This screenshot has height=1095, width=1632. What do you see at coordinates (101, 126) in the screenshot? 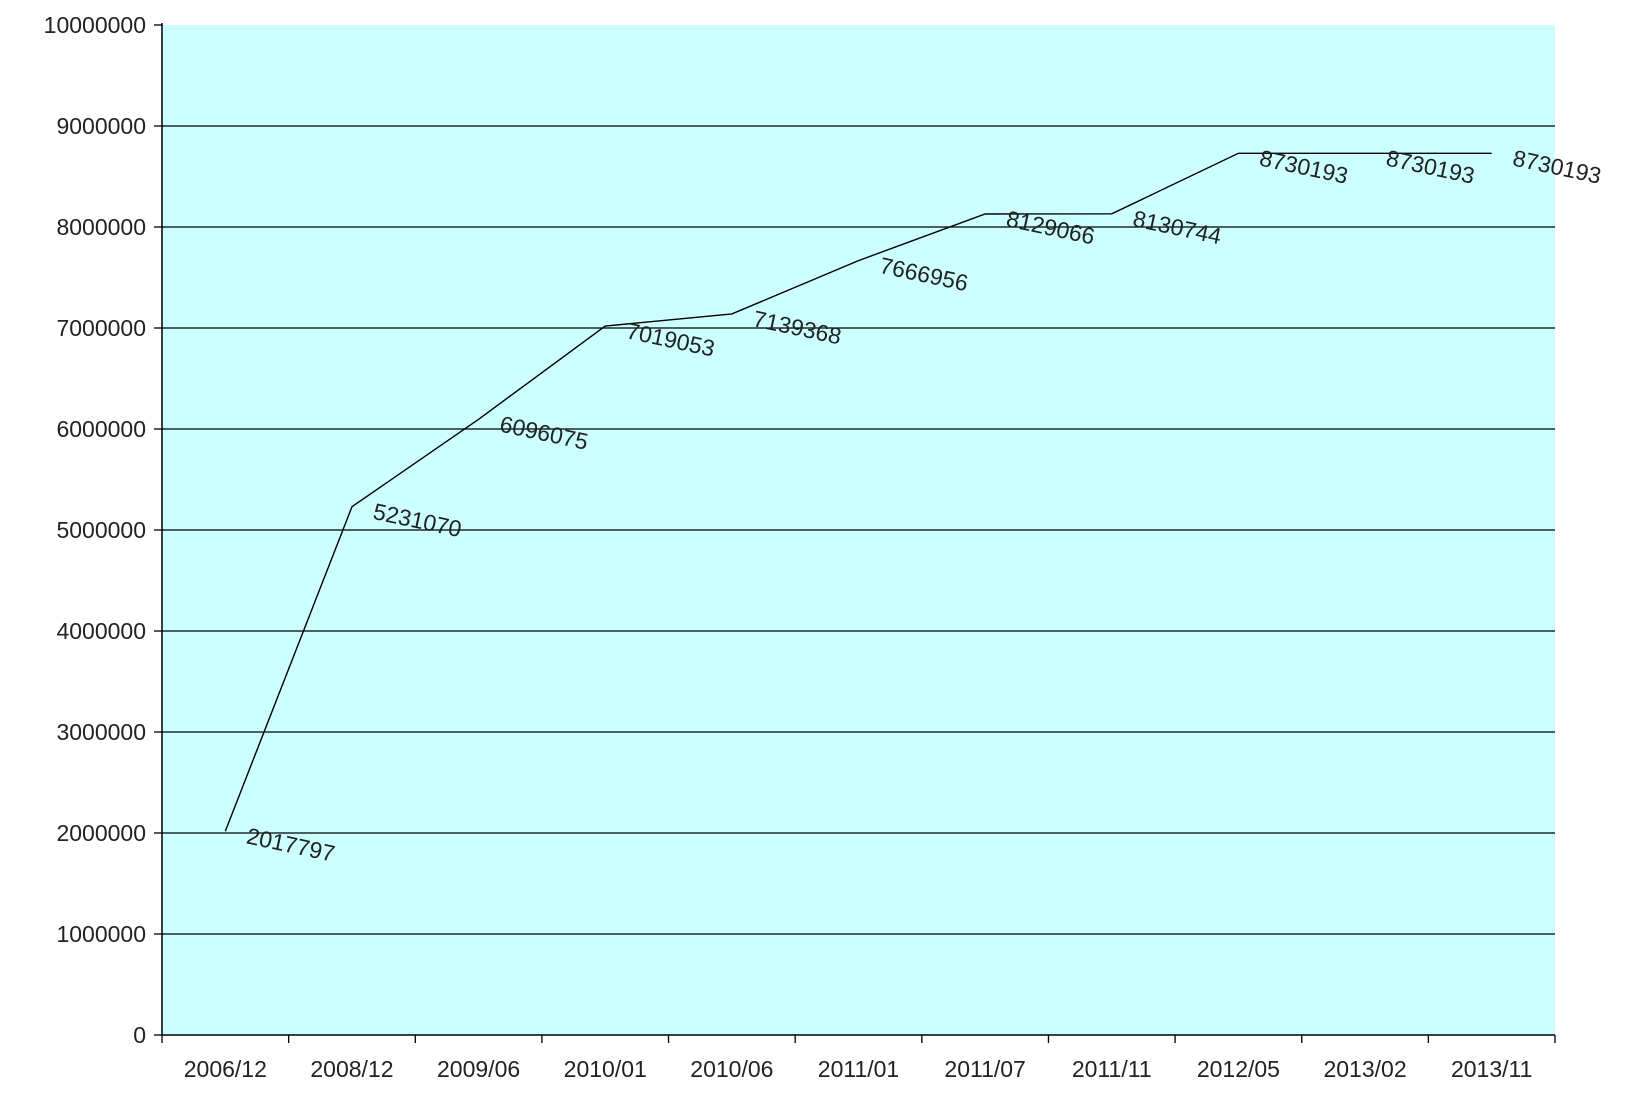
I see `y-tick-label: 9000000` at bounding box center [101, 126].